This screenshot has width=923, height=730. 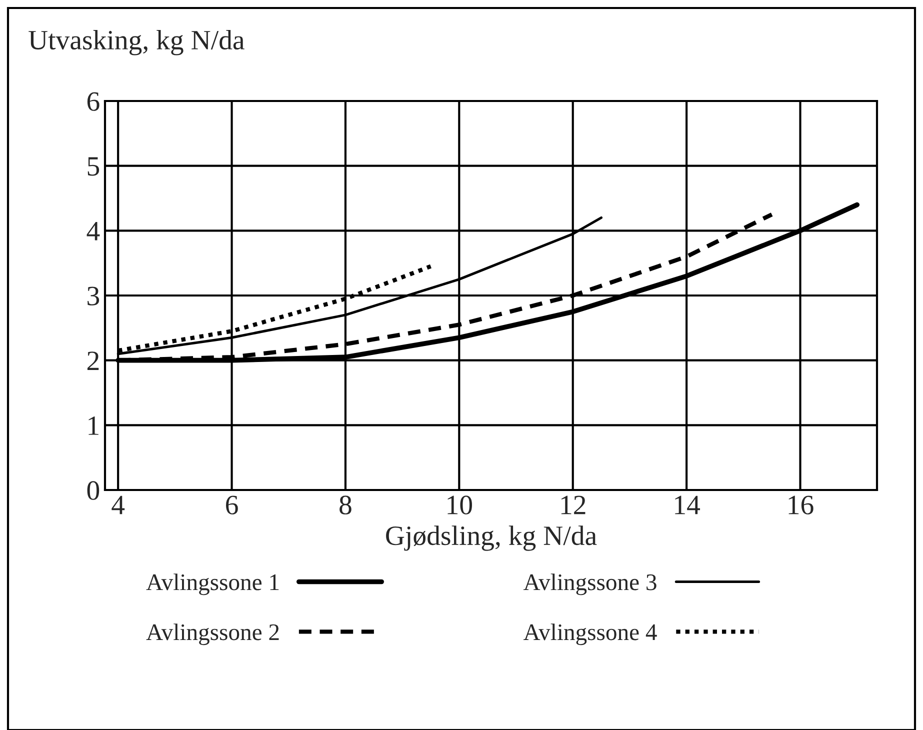 I want to click on x-tick-label: 16, so click(x=801, y=505).